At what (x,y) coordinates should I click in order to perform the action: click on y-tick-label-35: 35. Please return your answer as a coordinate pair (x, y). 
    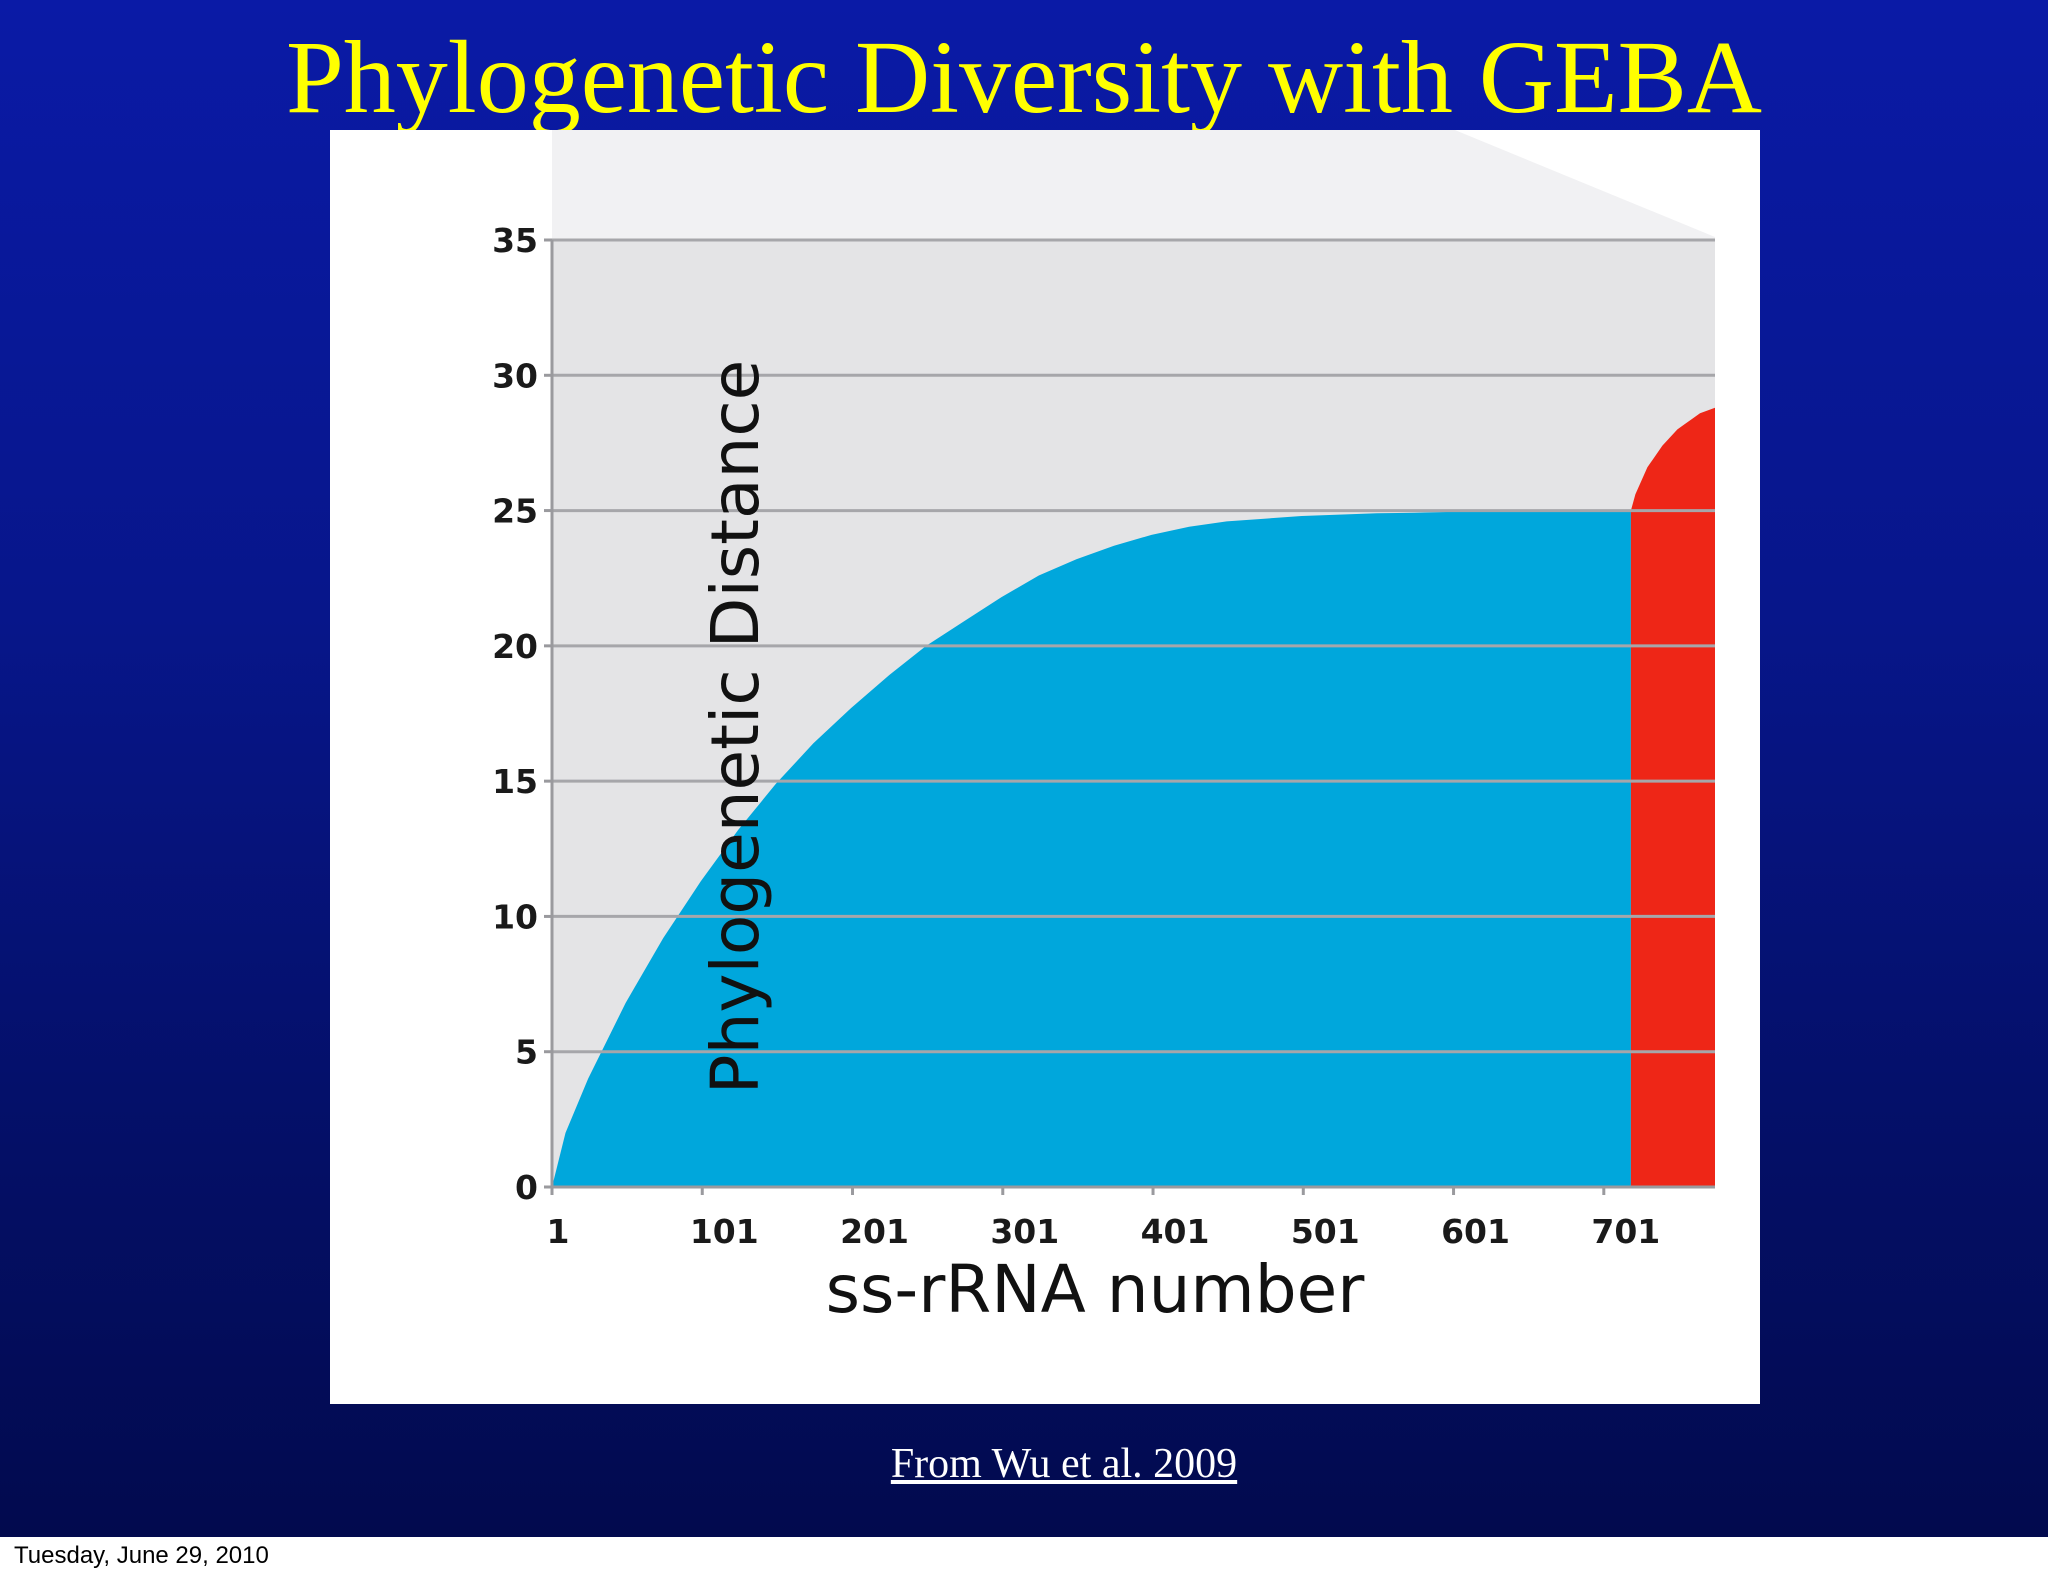
    Looking at the image, I should click on (515, 240).